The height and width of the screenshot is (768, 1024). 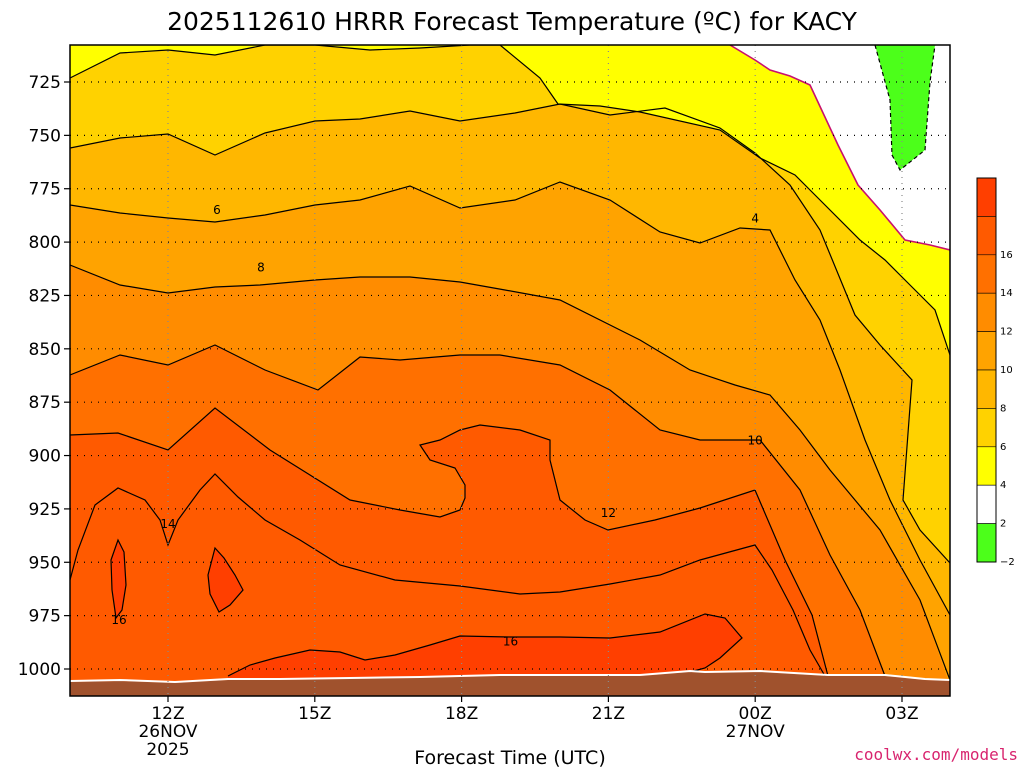 What do you see at coordinates (608, 714) in the screenshot?
I see `x-tick-label: 21Z` at bounding box center [608, 714].